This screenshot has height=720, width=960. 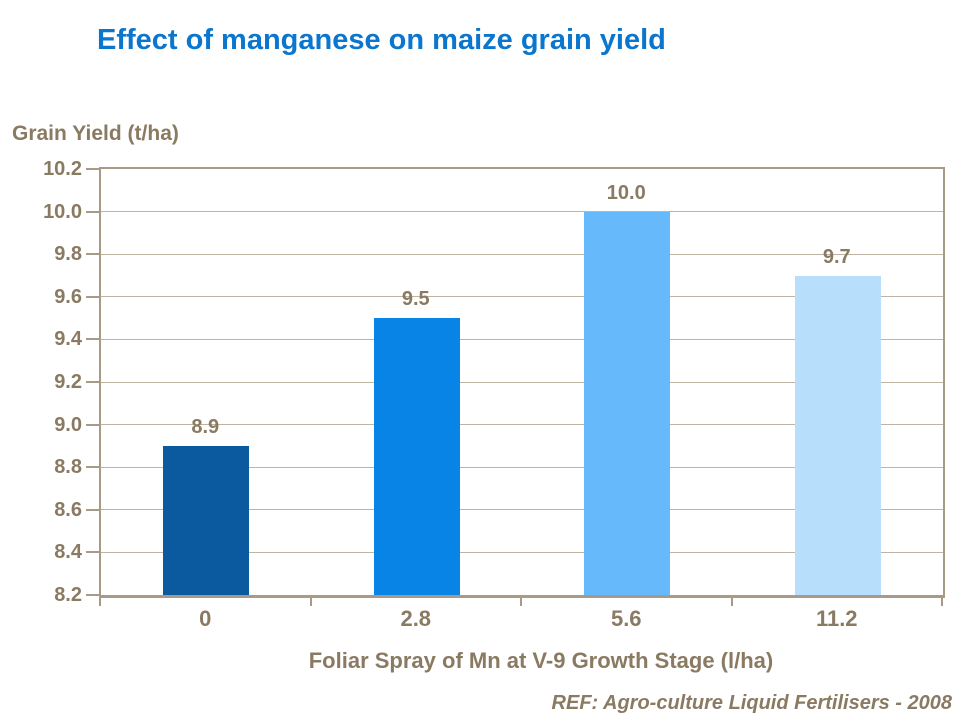 I want to click on bar-11.2, so click(x=837, y=435).